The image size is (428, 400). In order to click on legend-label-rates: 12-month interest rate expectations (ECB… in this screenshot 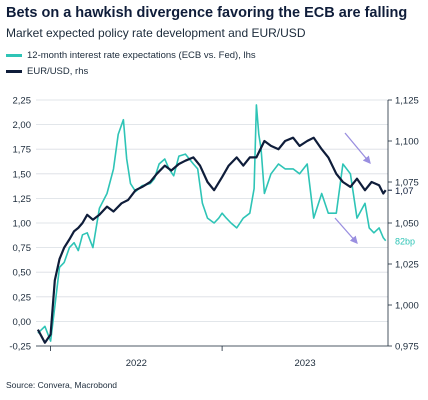, I will do `click(141, 55)`.